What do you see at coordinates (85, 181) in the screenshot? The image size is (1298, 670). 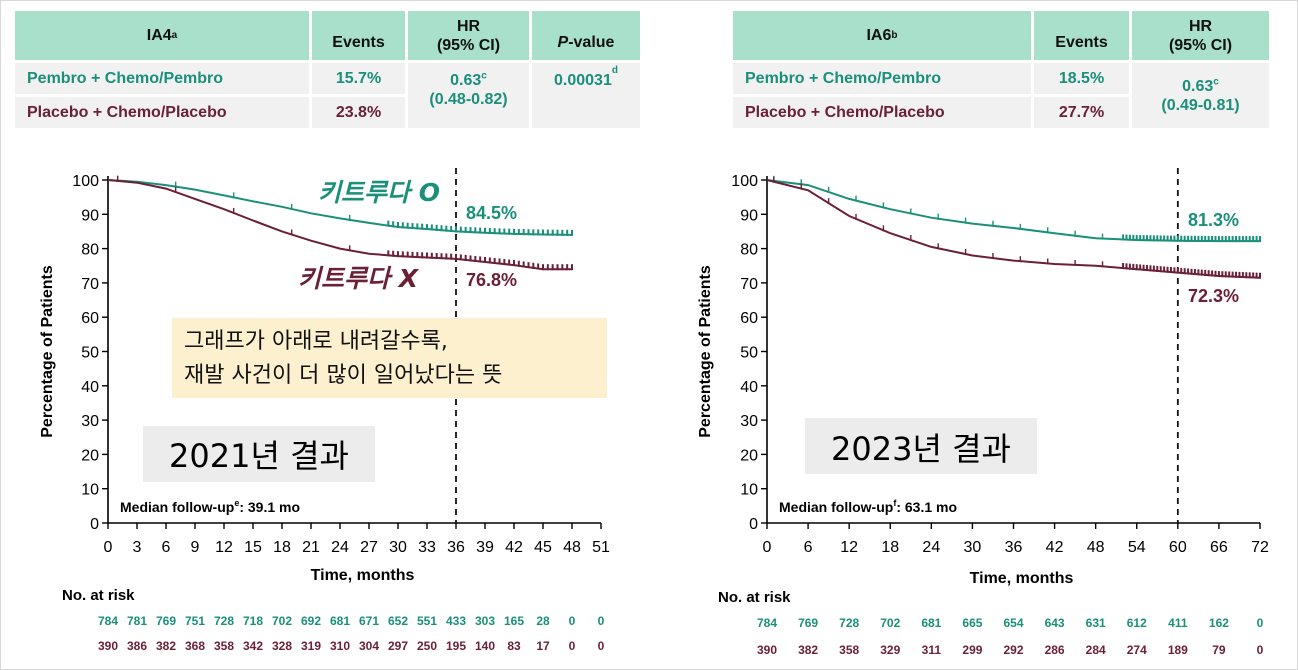 I see `y-tick-label: 100` at bounding box center [85, 181].